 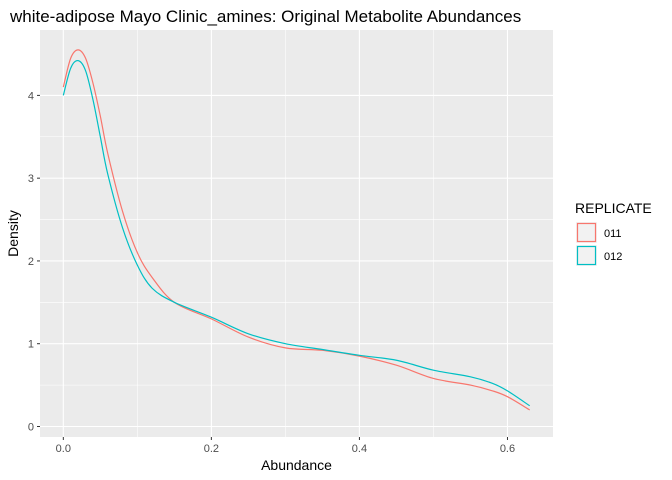 I want to click on y-axis-ticks: 0 1 2 3 4, so click(x=34, y=261).